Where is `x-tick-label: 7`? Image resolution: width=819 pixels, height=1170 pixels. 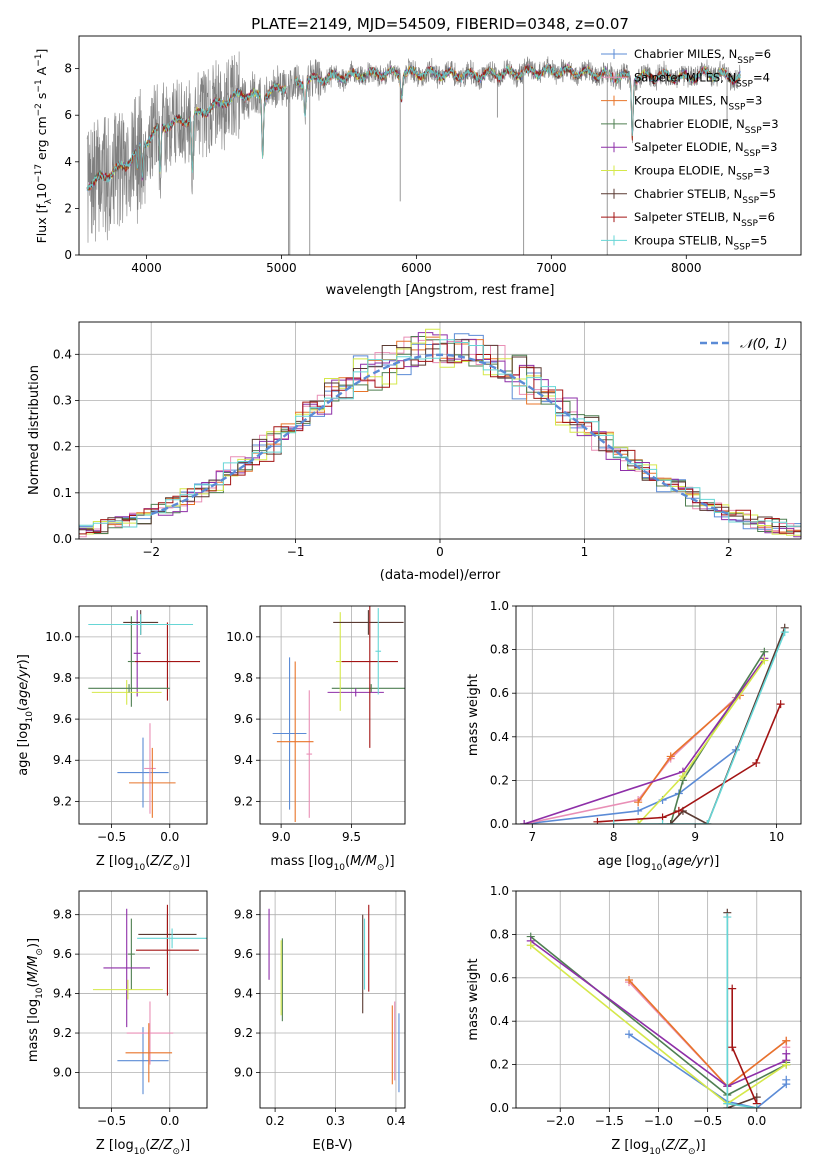
x-tick-label: 7 is located at coordinates (532, 837).